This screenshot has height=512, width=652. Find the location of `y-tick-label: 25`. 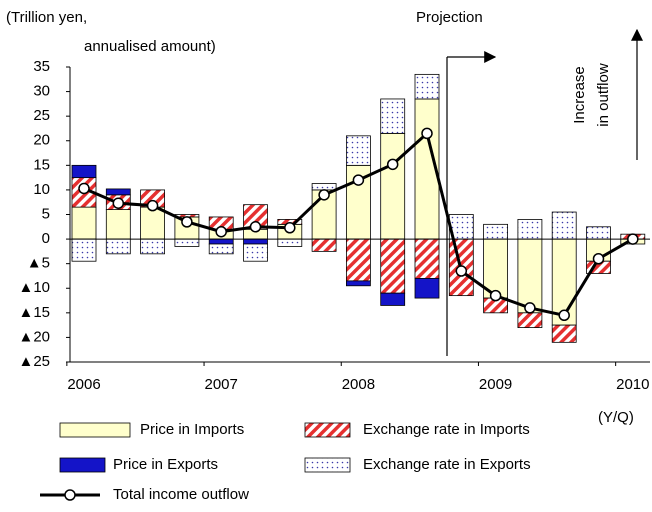

y-tick-label: 25 is located at coordinates (41, 115).